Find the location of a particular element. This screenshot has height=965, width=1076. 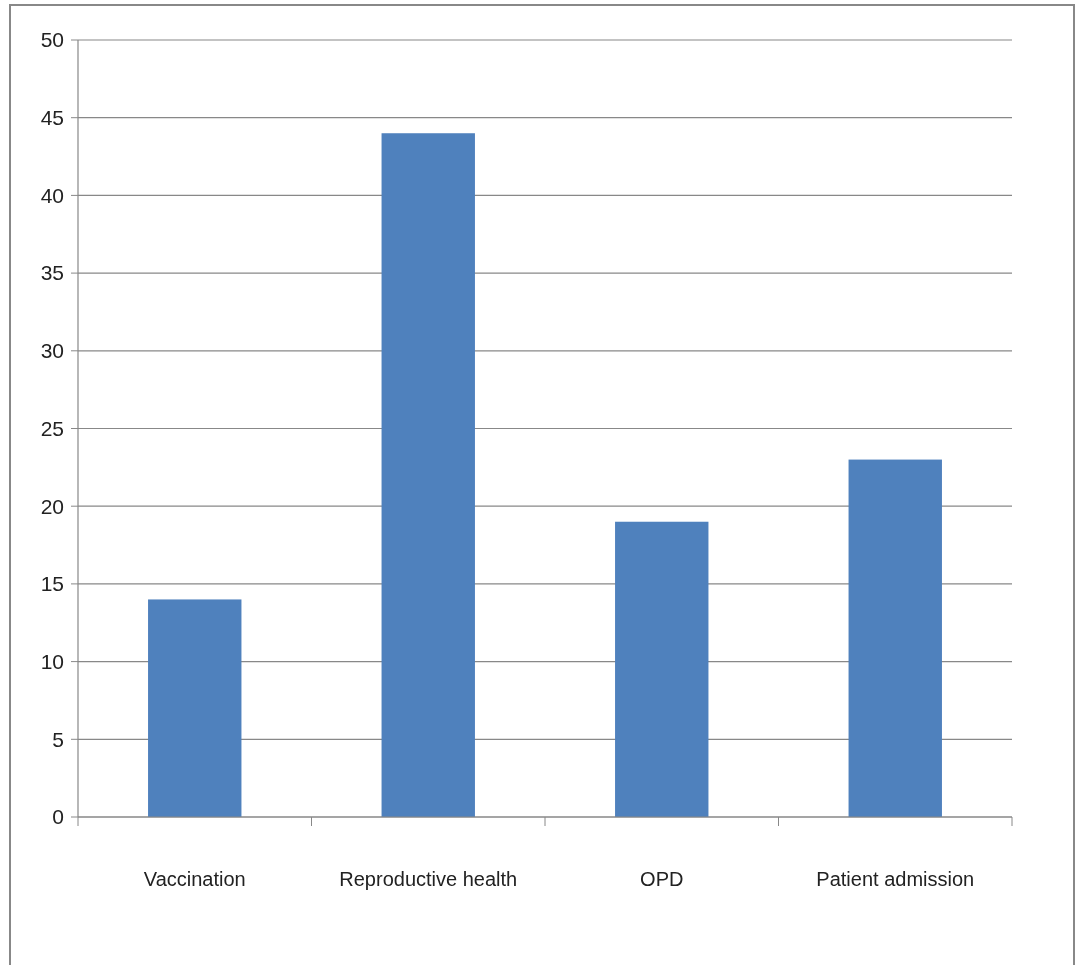

y-tick-label: 45 is located at coordinates (52, 118).